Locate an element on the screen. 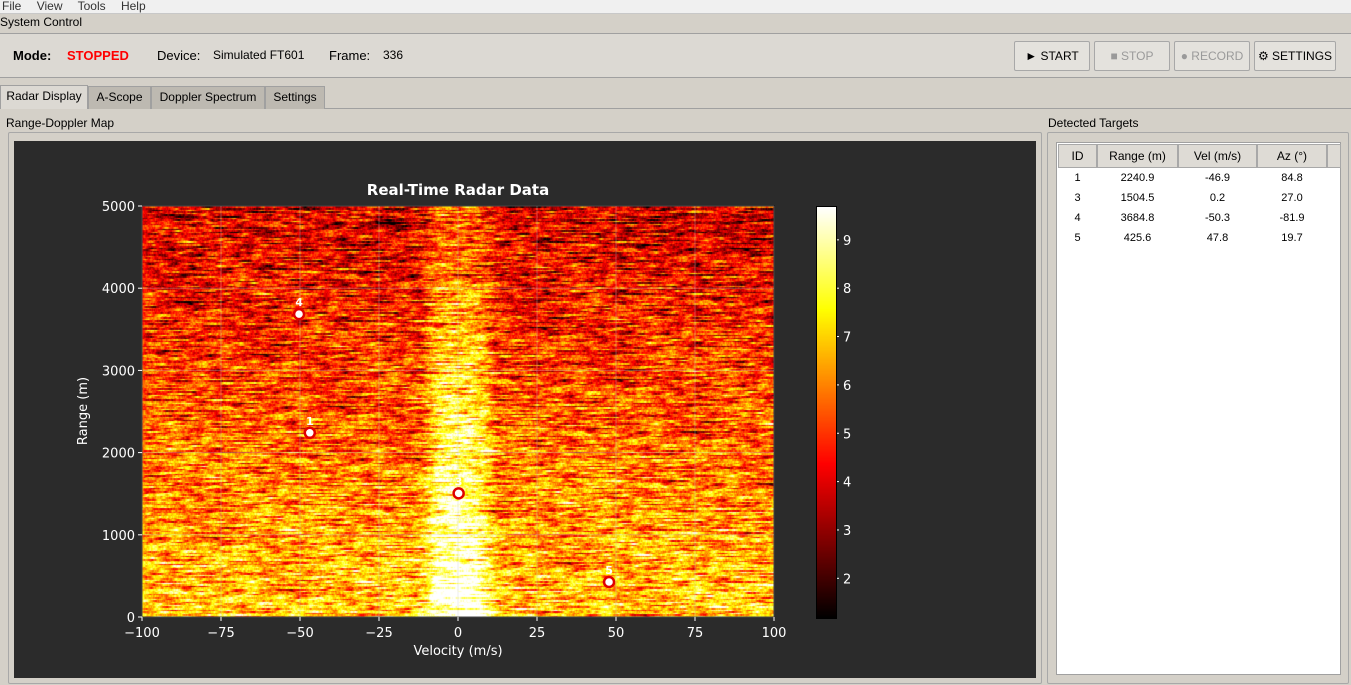  table-cell: 4 is located at coordinates (1077, 218).